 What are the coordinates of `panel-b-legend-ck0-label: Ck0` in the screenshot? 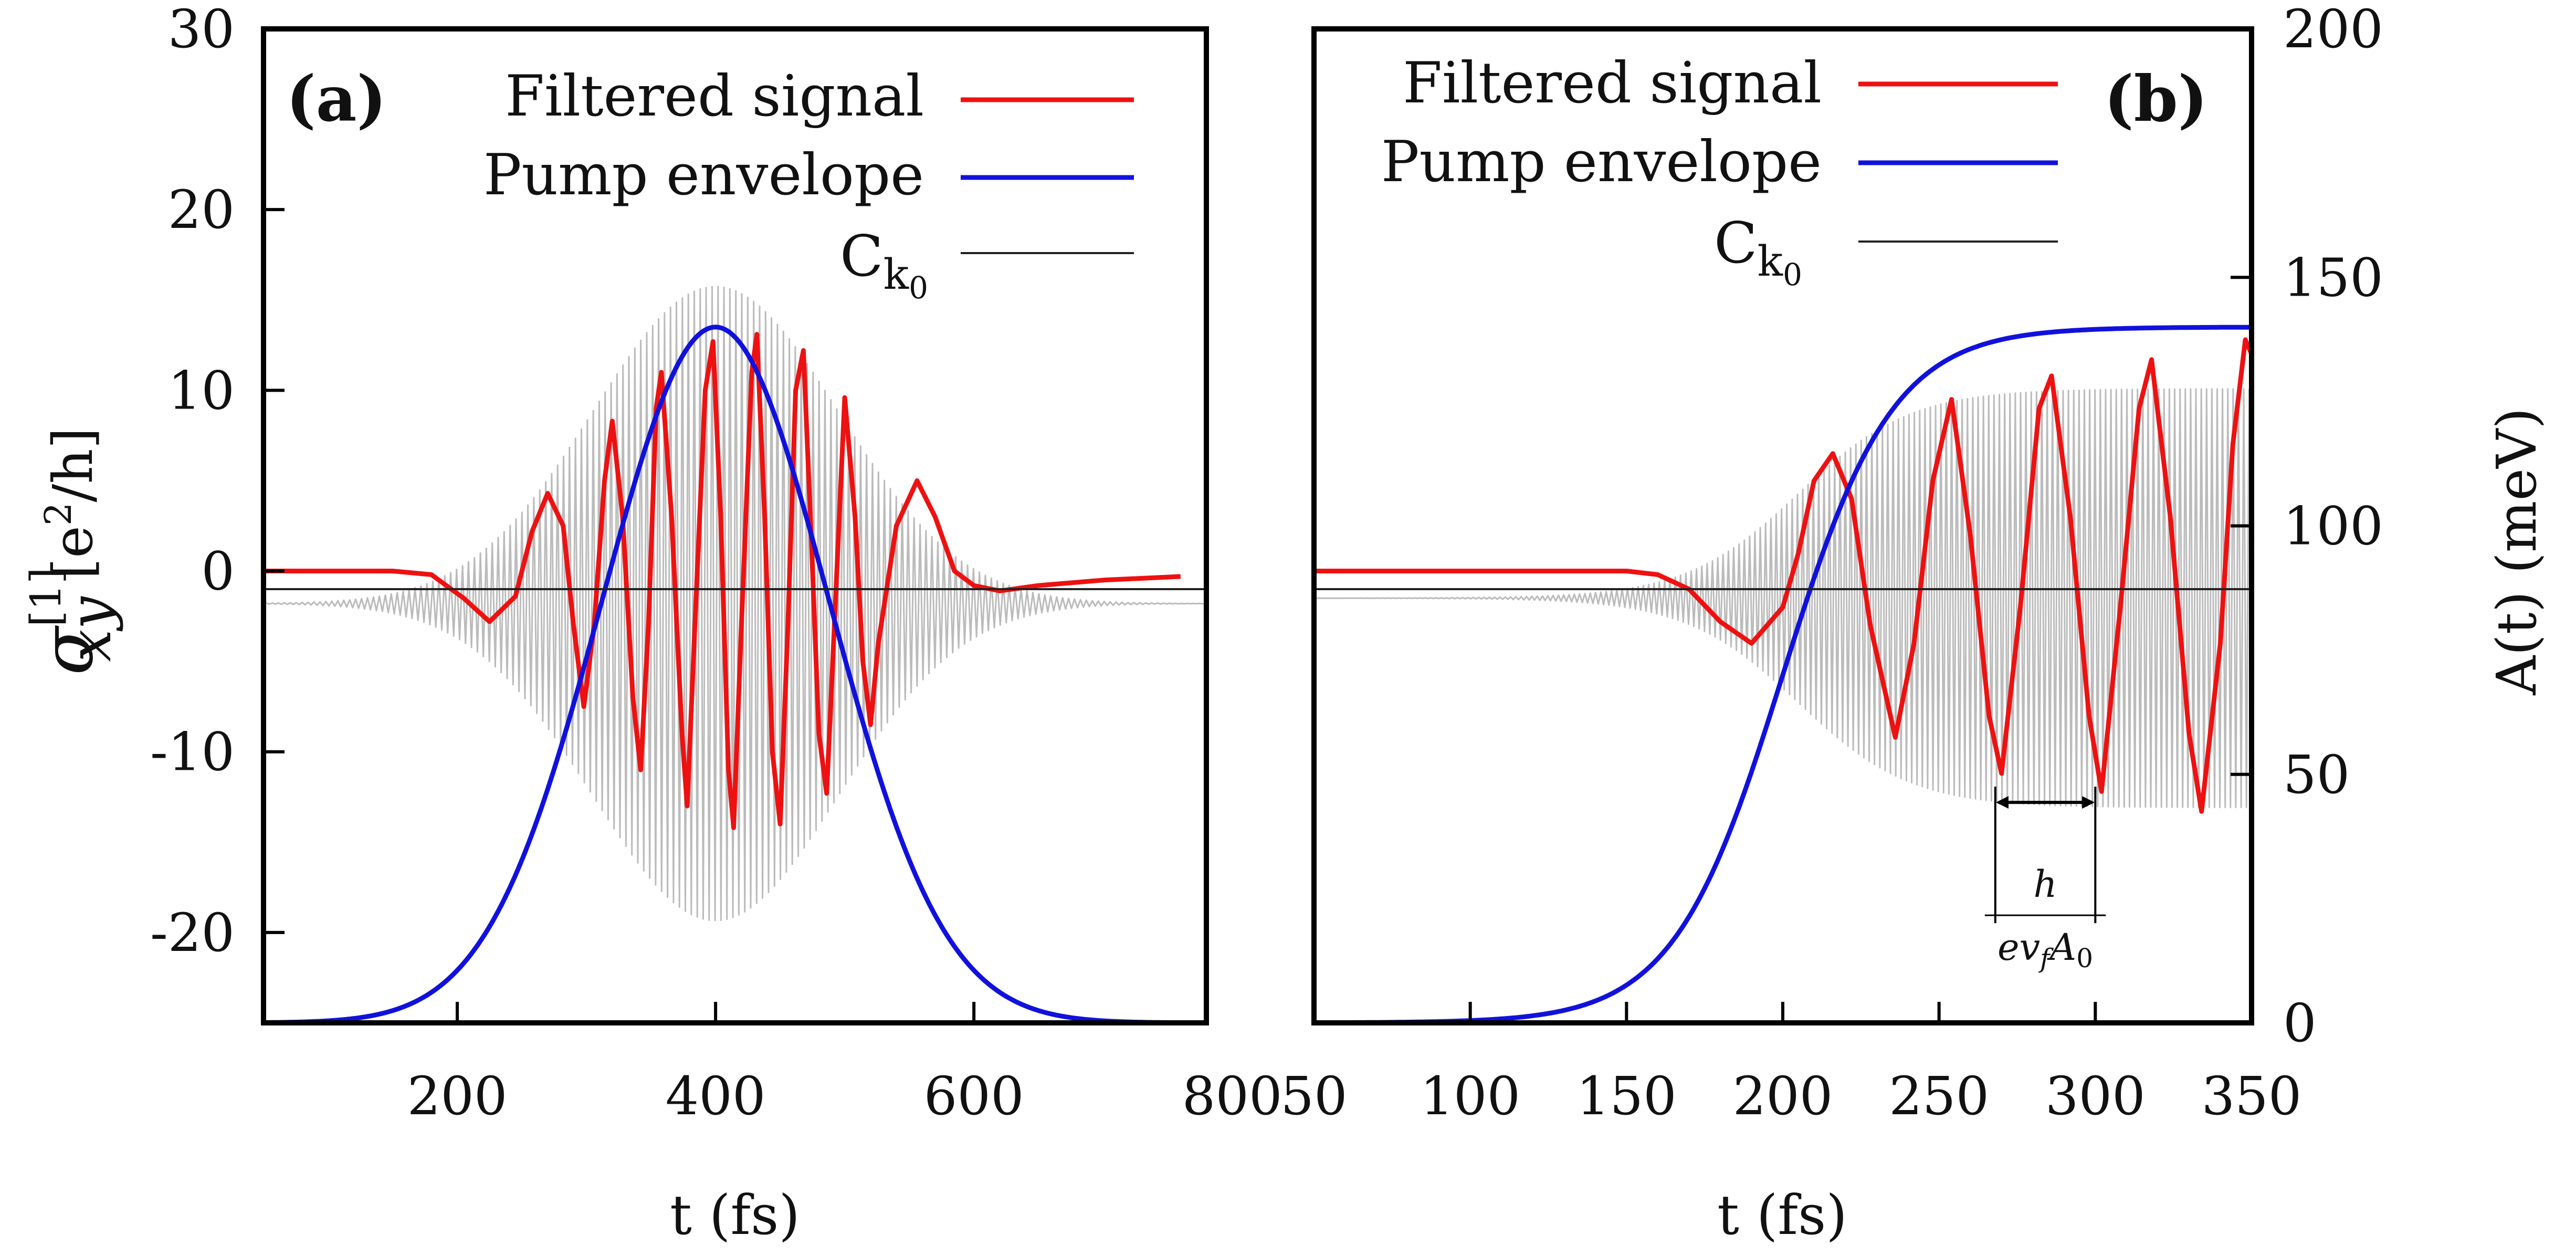 It's located at (1758, 251).